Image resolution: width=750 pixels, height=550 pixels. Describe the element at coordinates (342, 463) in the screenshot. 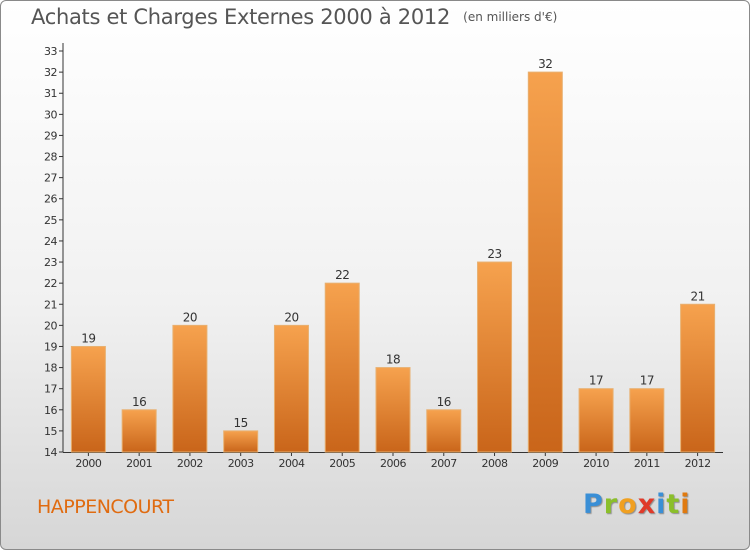

I see `x-tick-label: 2005` at that location.